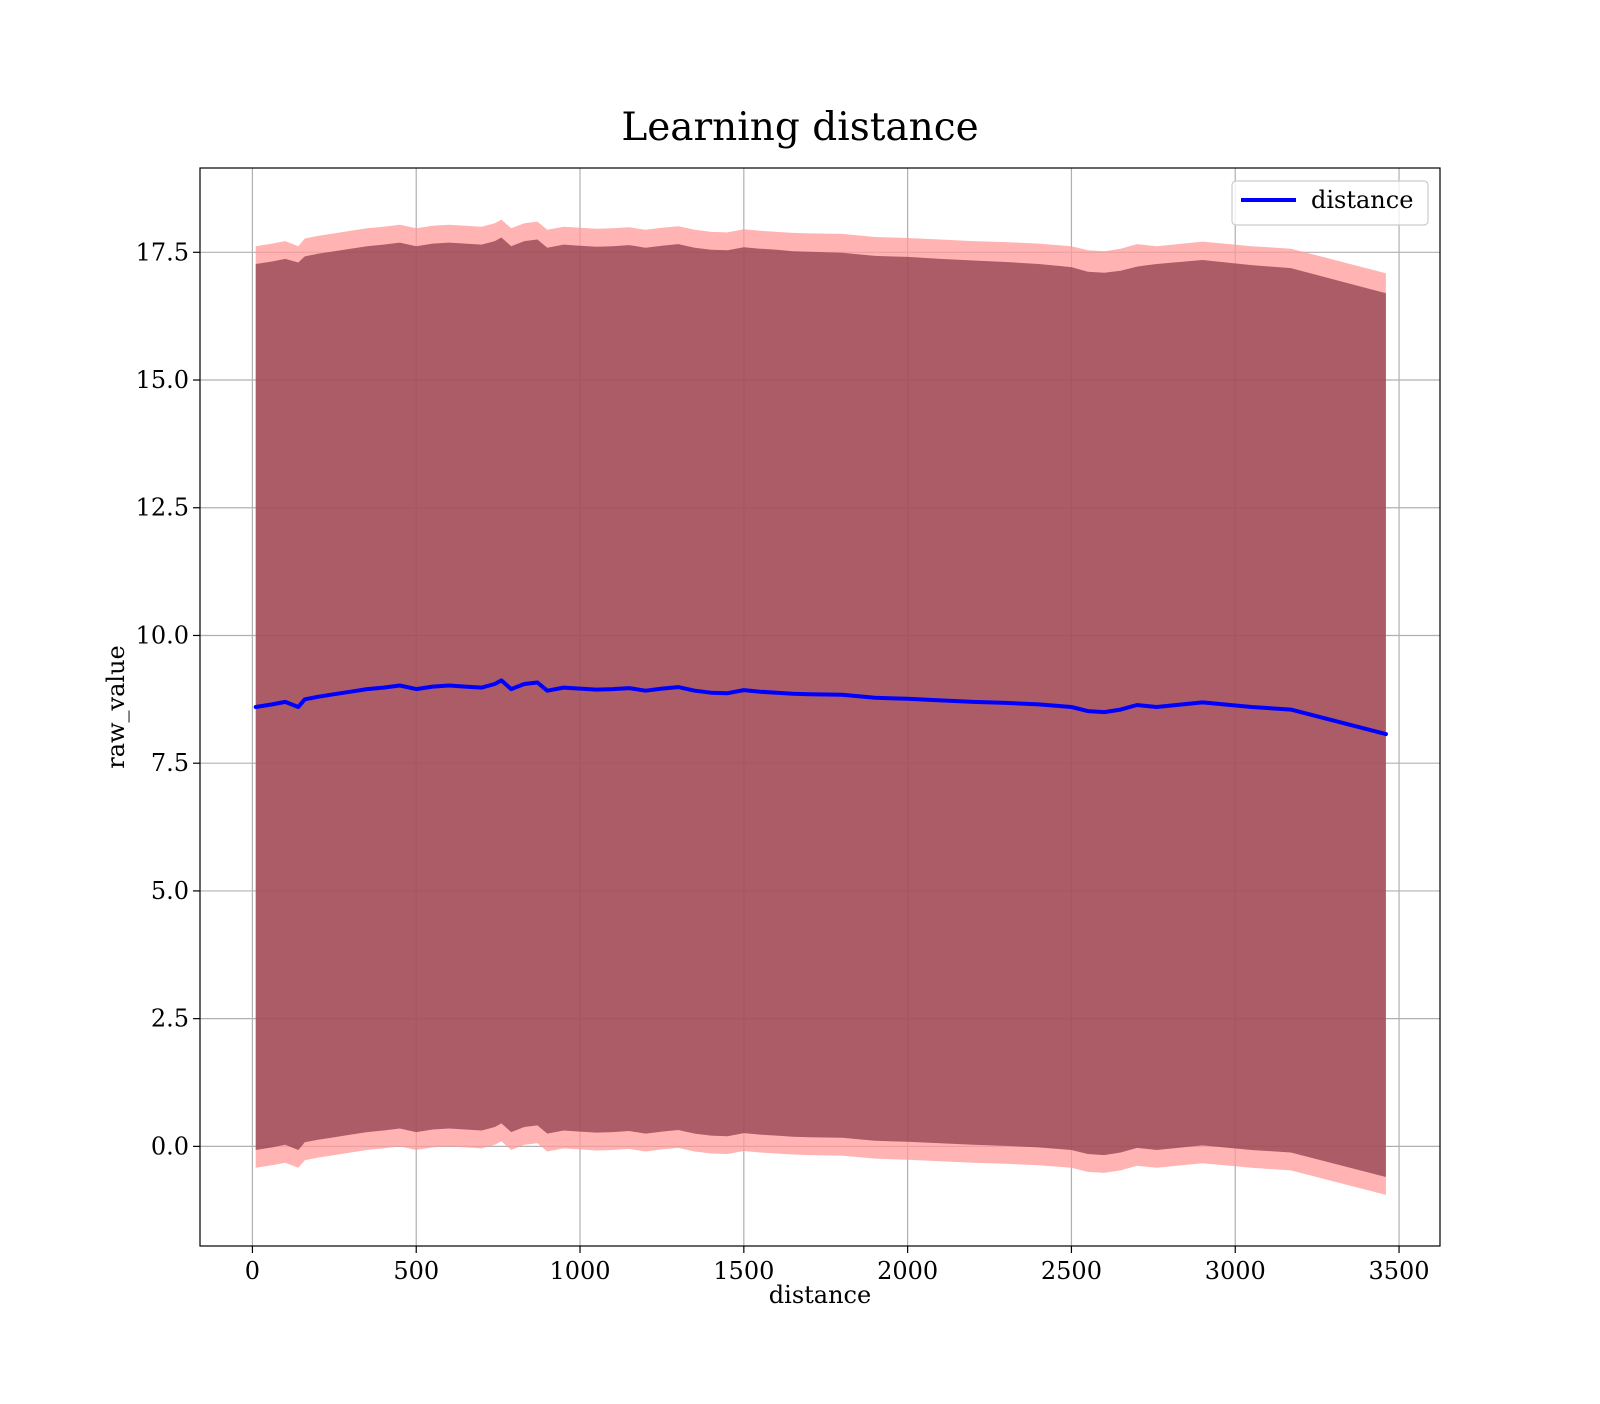 Image resolution: width=1600 pixels, height=1404 pixels. What do you see at coordinates (799, 127) in the screenshot?
I see `chart-title: Learning distance` at bounding box center [799, 127].